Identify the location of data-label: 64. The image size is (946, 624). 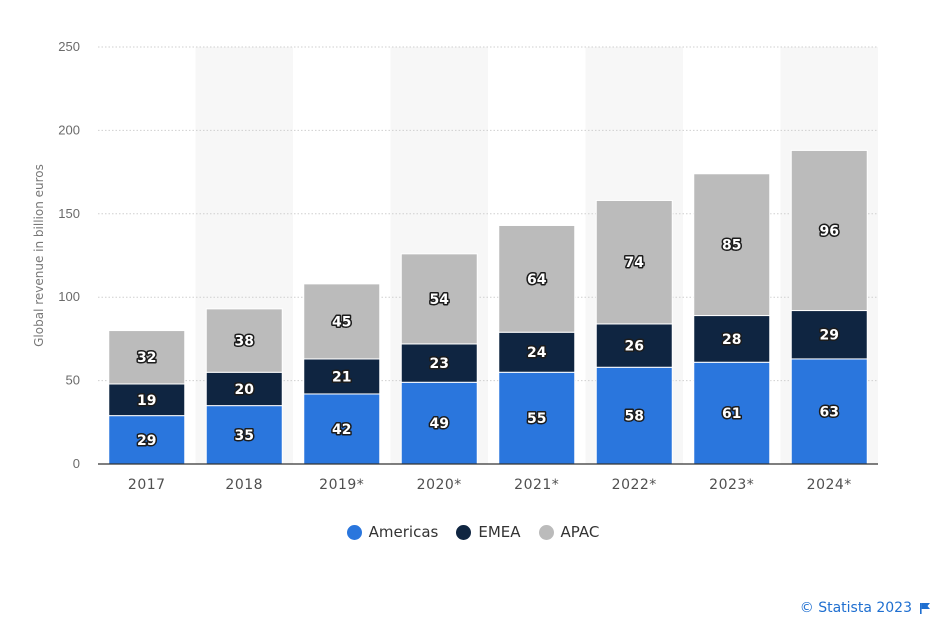
(537, 280).